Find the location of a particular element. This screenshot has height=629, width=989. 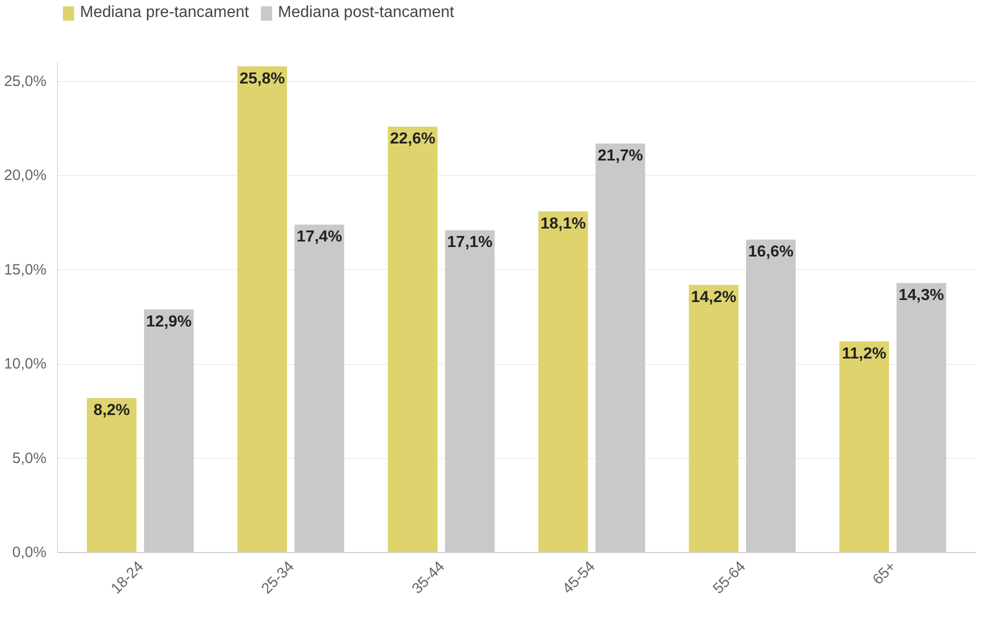

y-tick-label: 0,0% is located at coordinates (29, 552).